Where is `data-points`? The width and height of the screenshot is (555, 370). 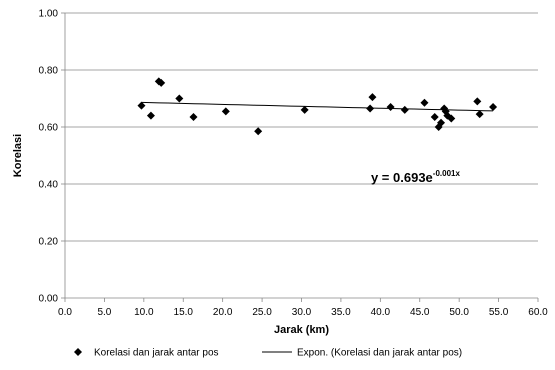 data-points is located at coordinates (317, 106).